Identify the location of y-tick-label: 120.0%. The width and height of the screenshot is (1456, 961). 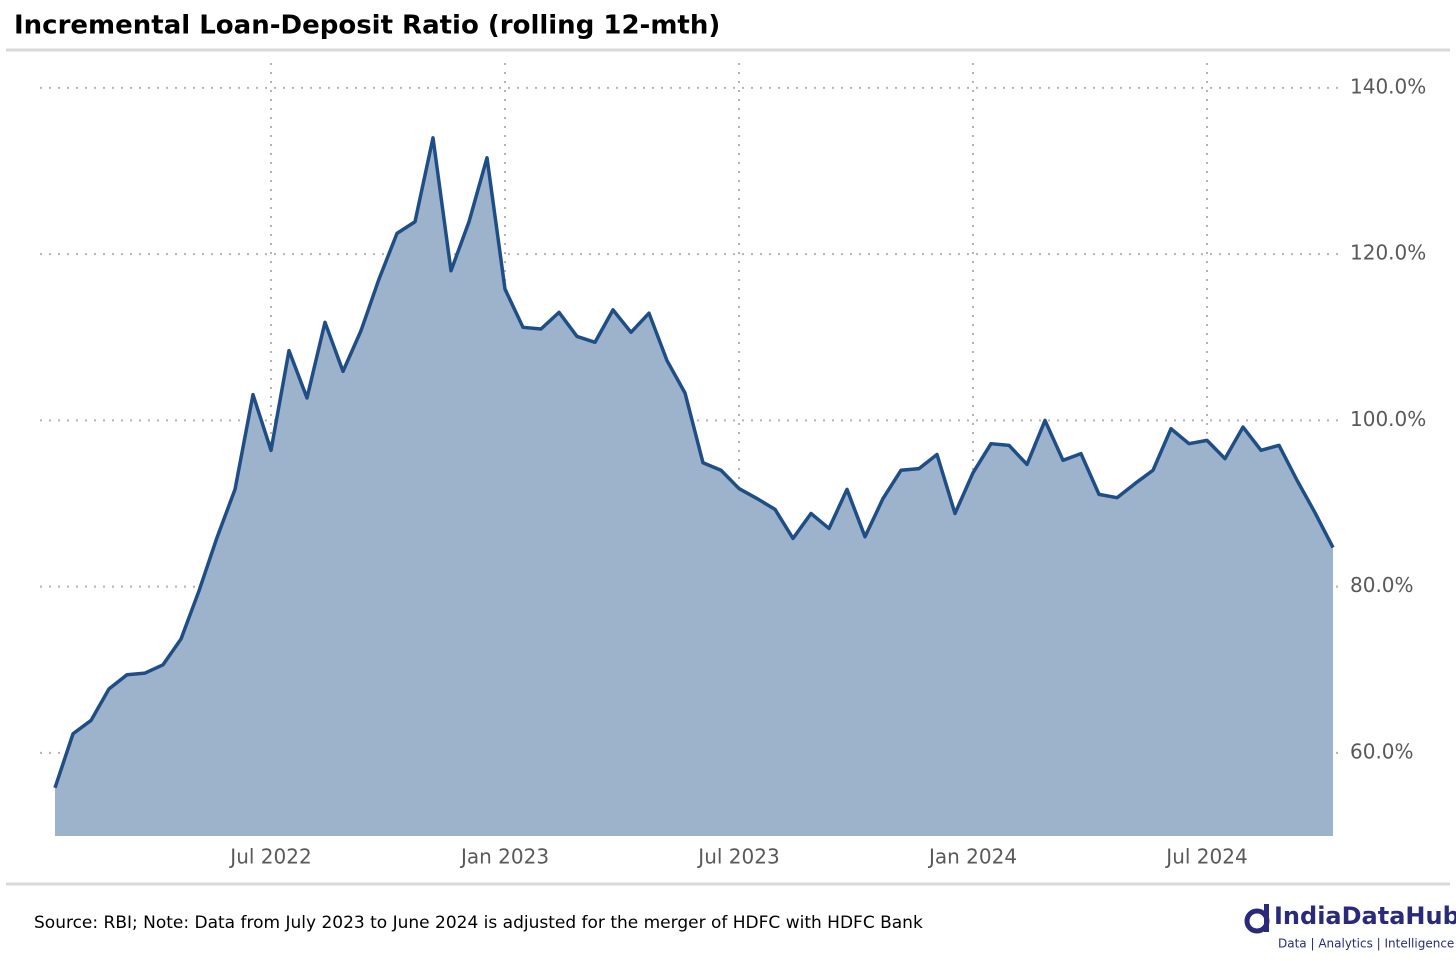
(1388, 253).